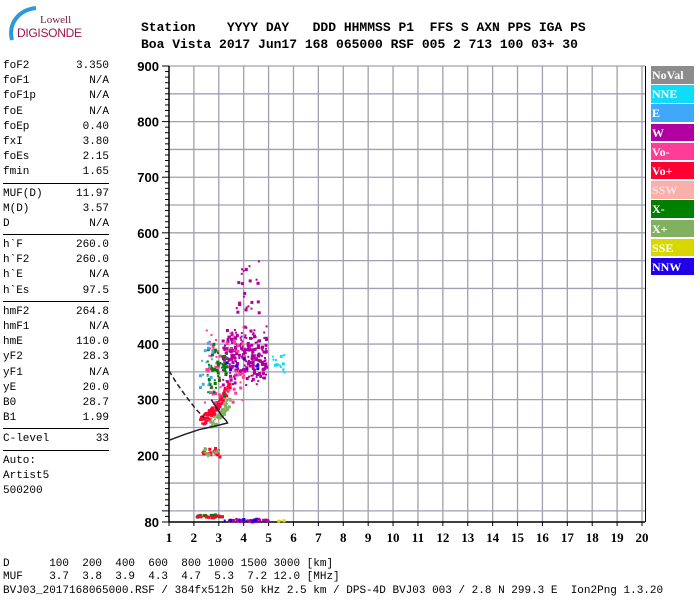 The height and width of the screenshot is (600, 700). Describe the element at coordinates (95, 290) in the screenshot. I see `param-value: 97.5` at that location.